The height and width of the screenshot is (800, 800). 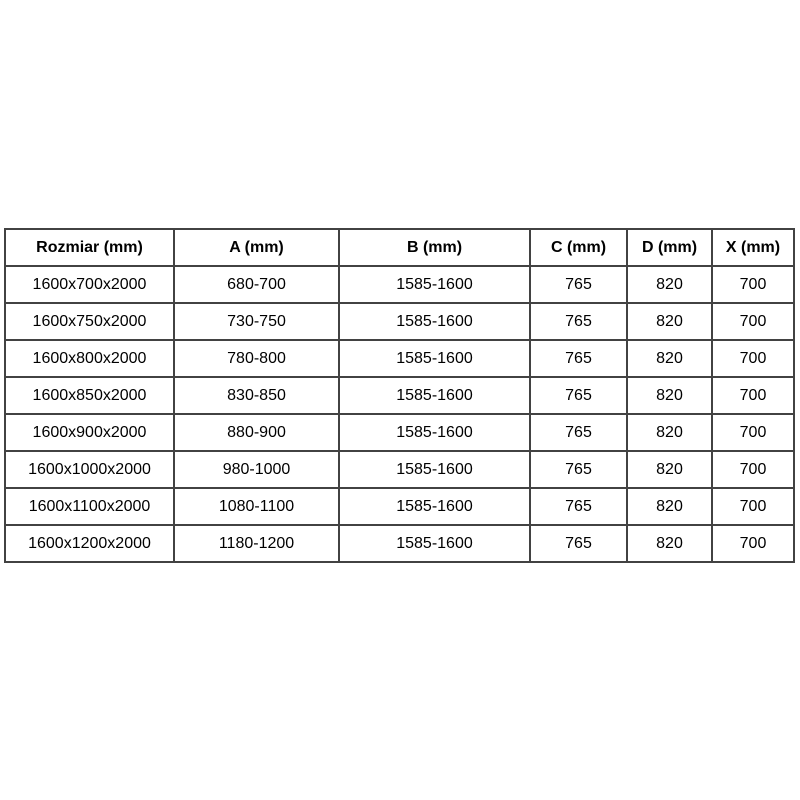 I want to click on table-row: 1600x700x2000 680-700 1585-1600 765 820 700, so click(x=399, y=284).